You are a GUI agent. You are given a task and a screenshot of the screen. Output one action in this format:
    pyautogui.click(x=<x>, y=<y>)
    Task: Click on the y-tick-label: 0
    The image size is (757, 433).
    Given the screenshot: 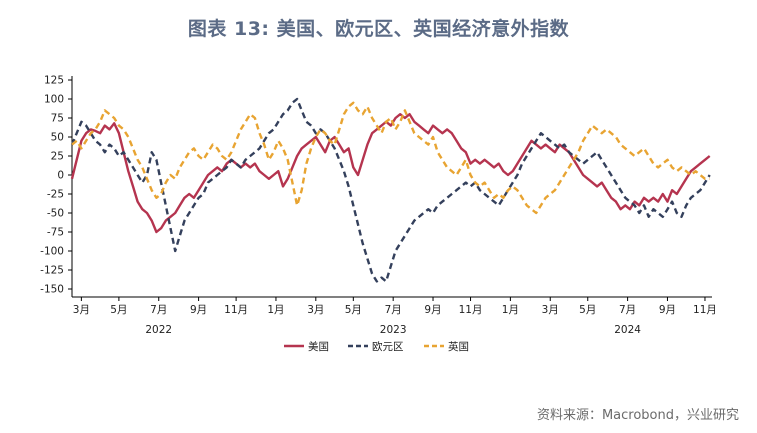 What is the action you would take?
    pyautogui.click(x=60, y=176)
    